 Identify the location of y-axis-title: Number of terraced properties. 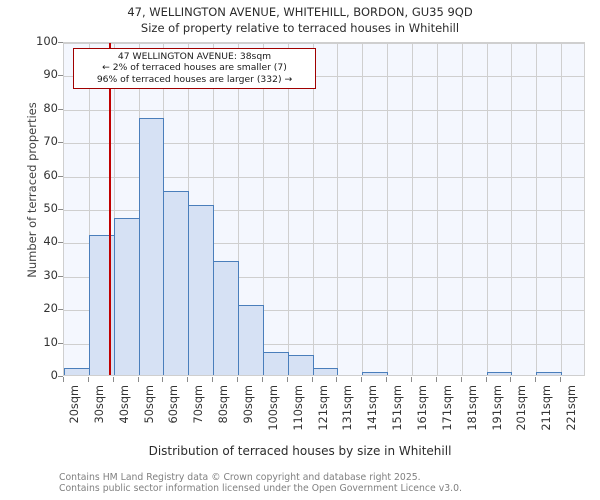
(32, 190).